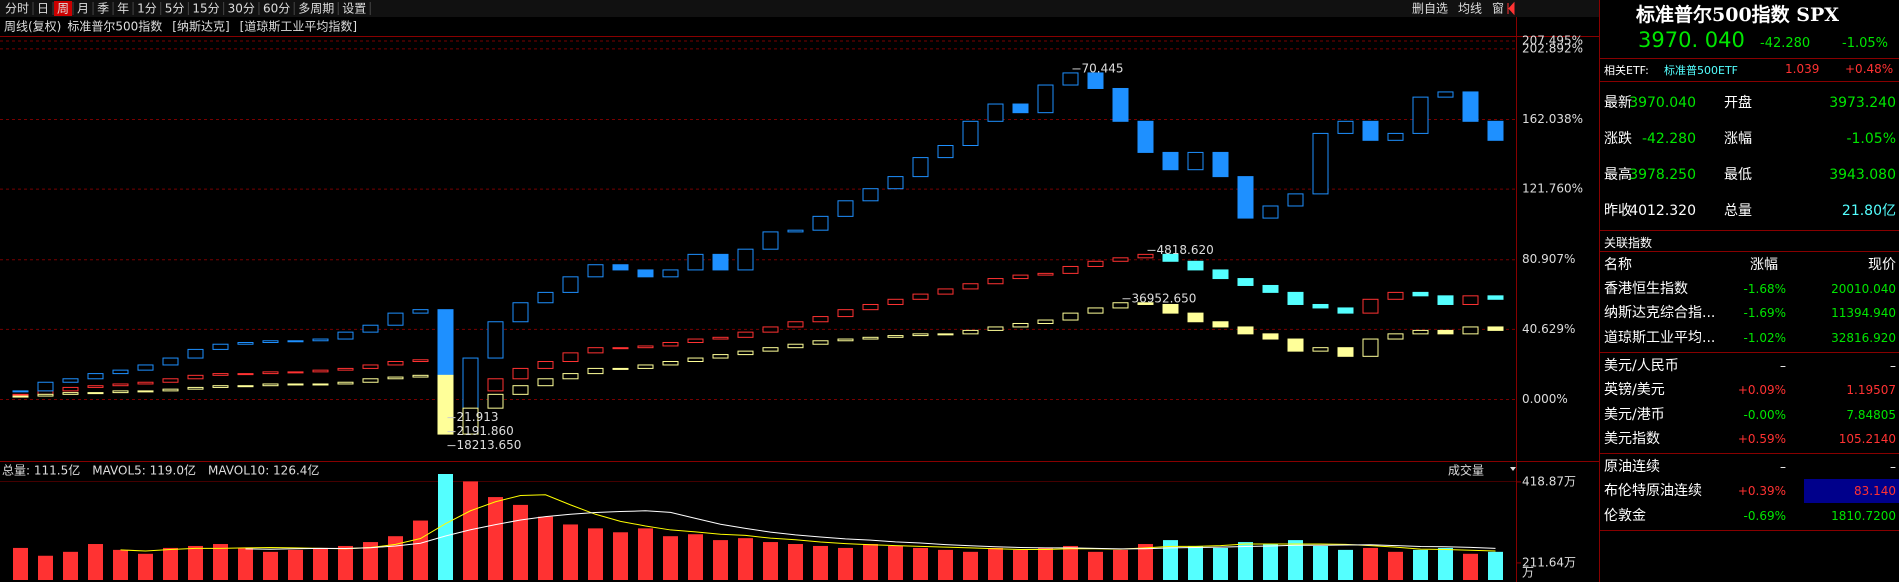  I want to click on quote-row: 最高 3978.250 最低 3943.080, so click(1750, 175).